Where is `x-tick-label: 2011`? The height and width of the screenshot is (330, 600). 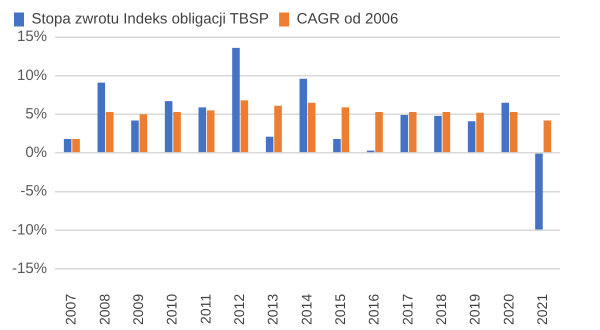 x-tick-label: 2011 is located at coordinates (205, 309).